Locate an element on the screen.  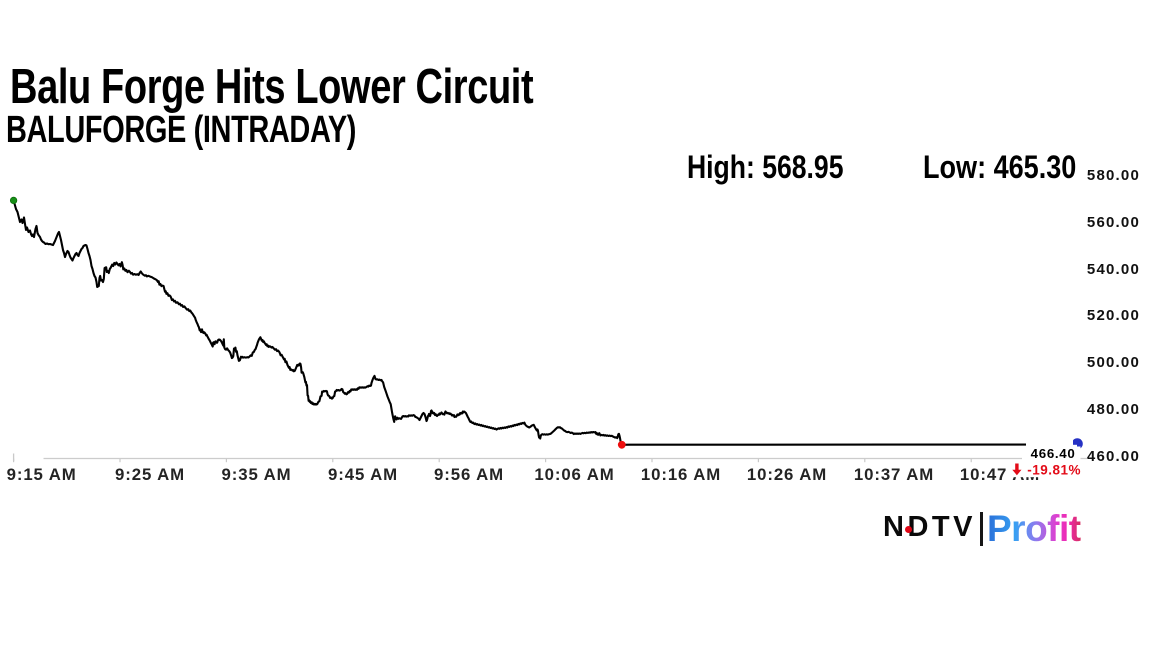
svg-text: 466.40 is located at coordinates (1053, 453).